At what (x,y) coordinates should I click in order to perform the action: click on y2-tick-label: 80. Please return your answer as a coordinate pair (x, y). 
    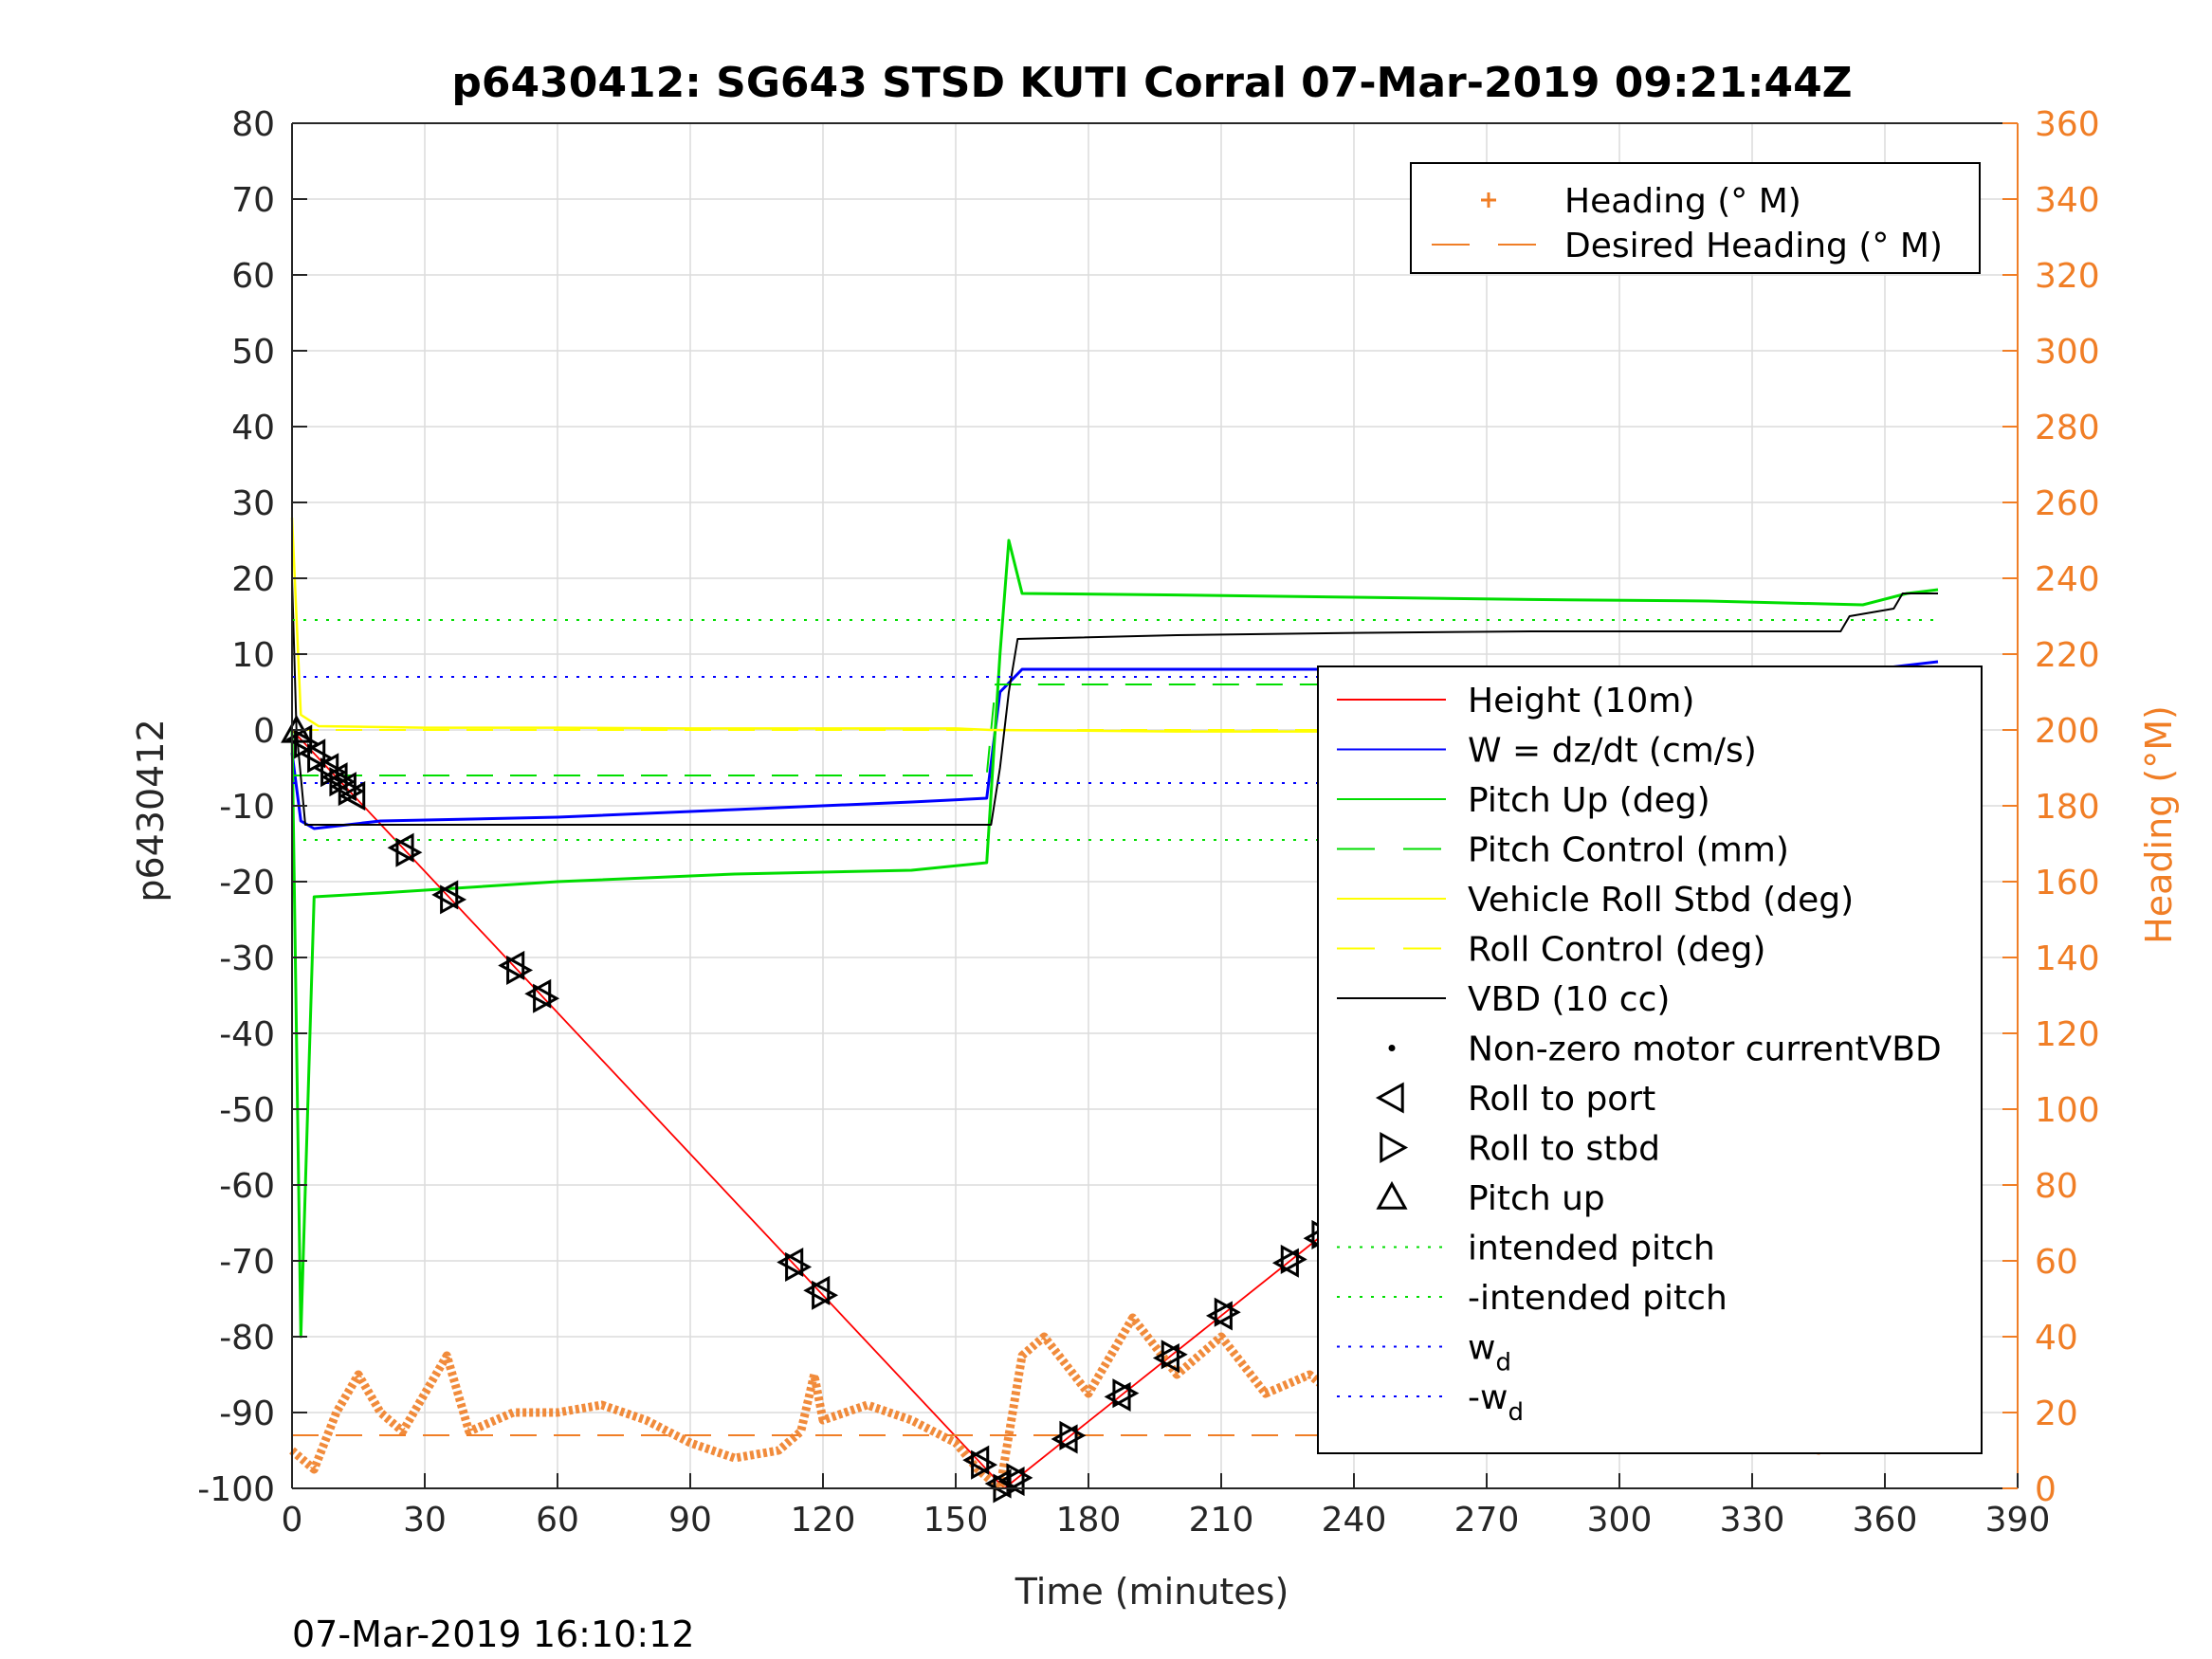
    Looking at the image, I should click on (2056, 1186).